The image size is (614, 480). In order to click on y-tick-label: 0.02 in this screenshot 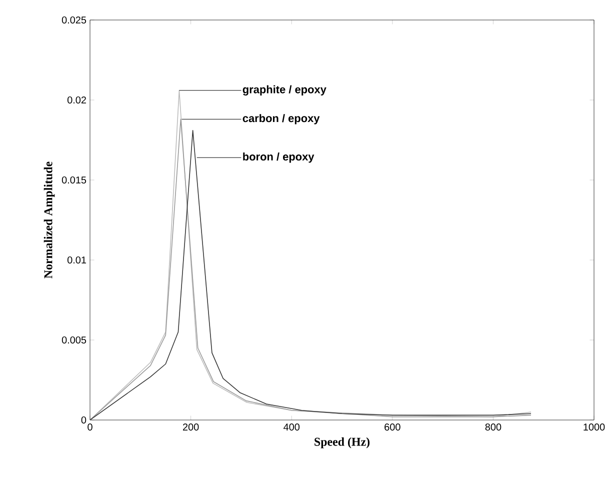, I will do `click(76, 100)`.